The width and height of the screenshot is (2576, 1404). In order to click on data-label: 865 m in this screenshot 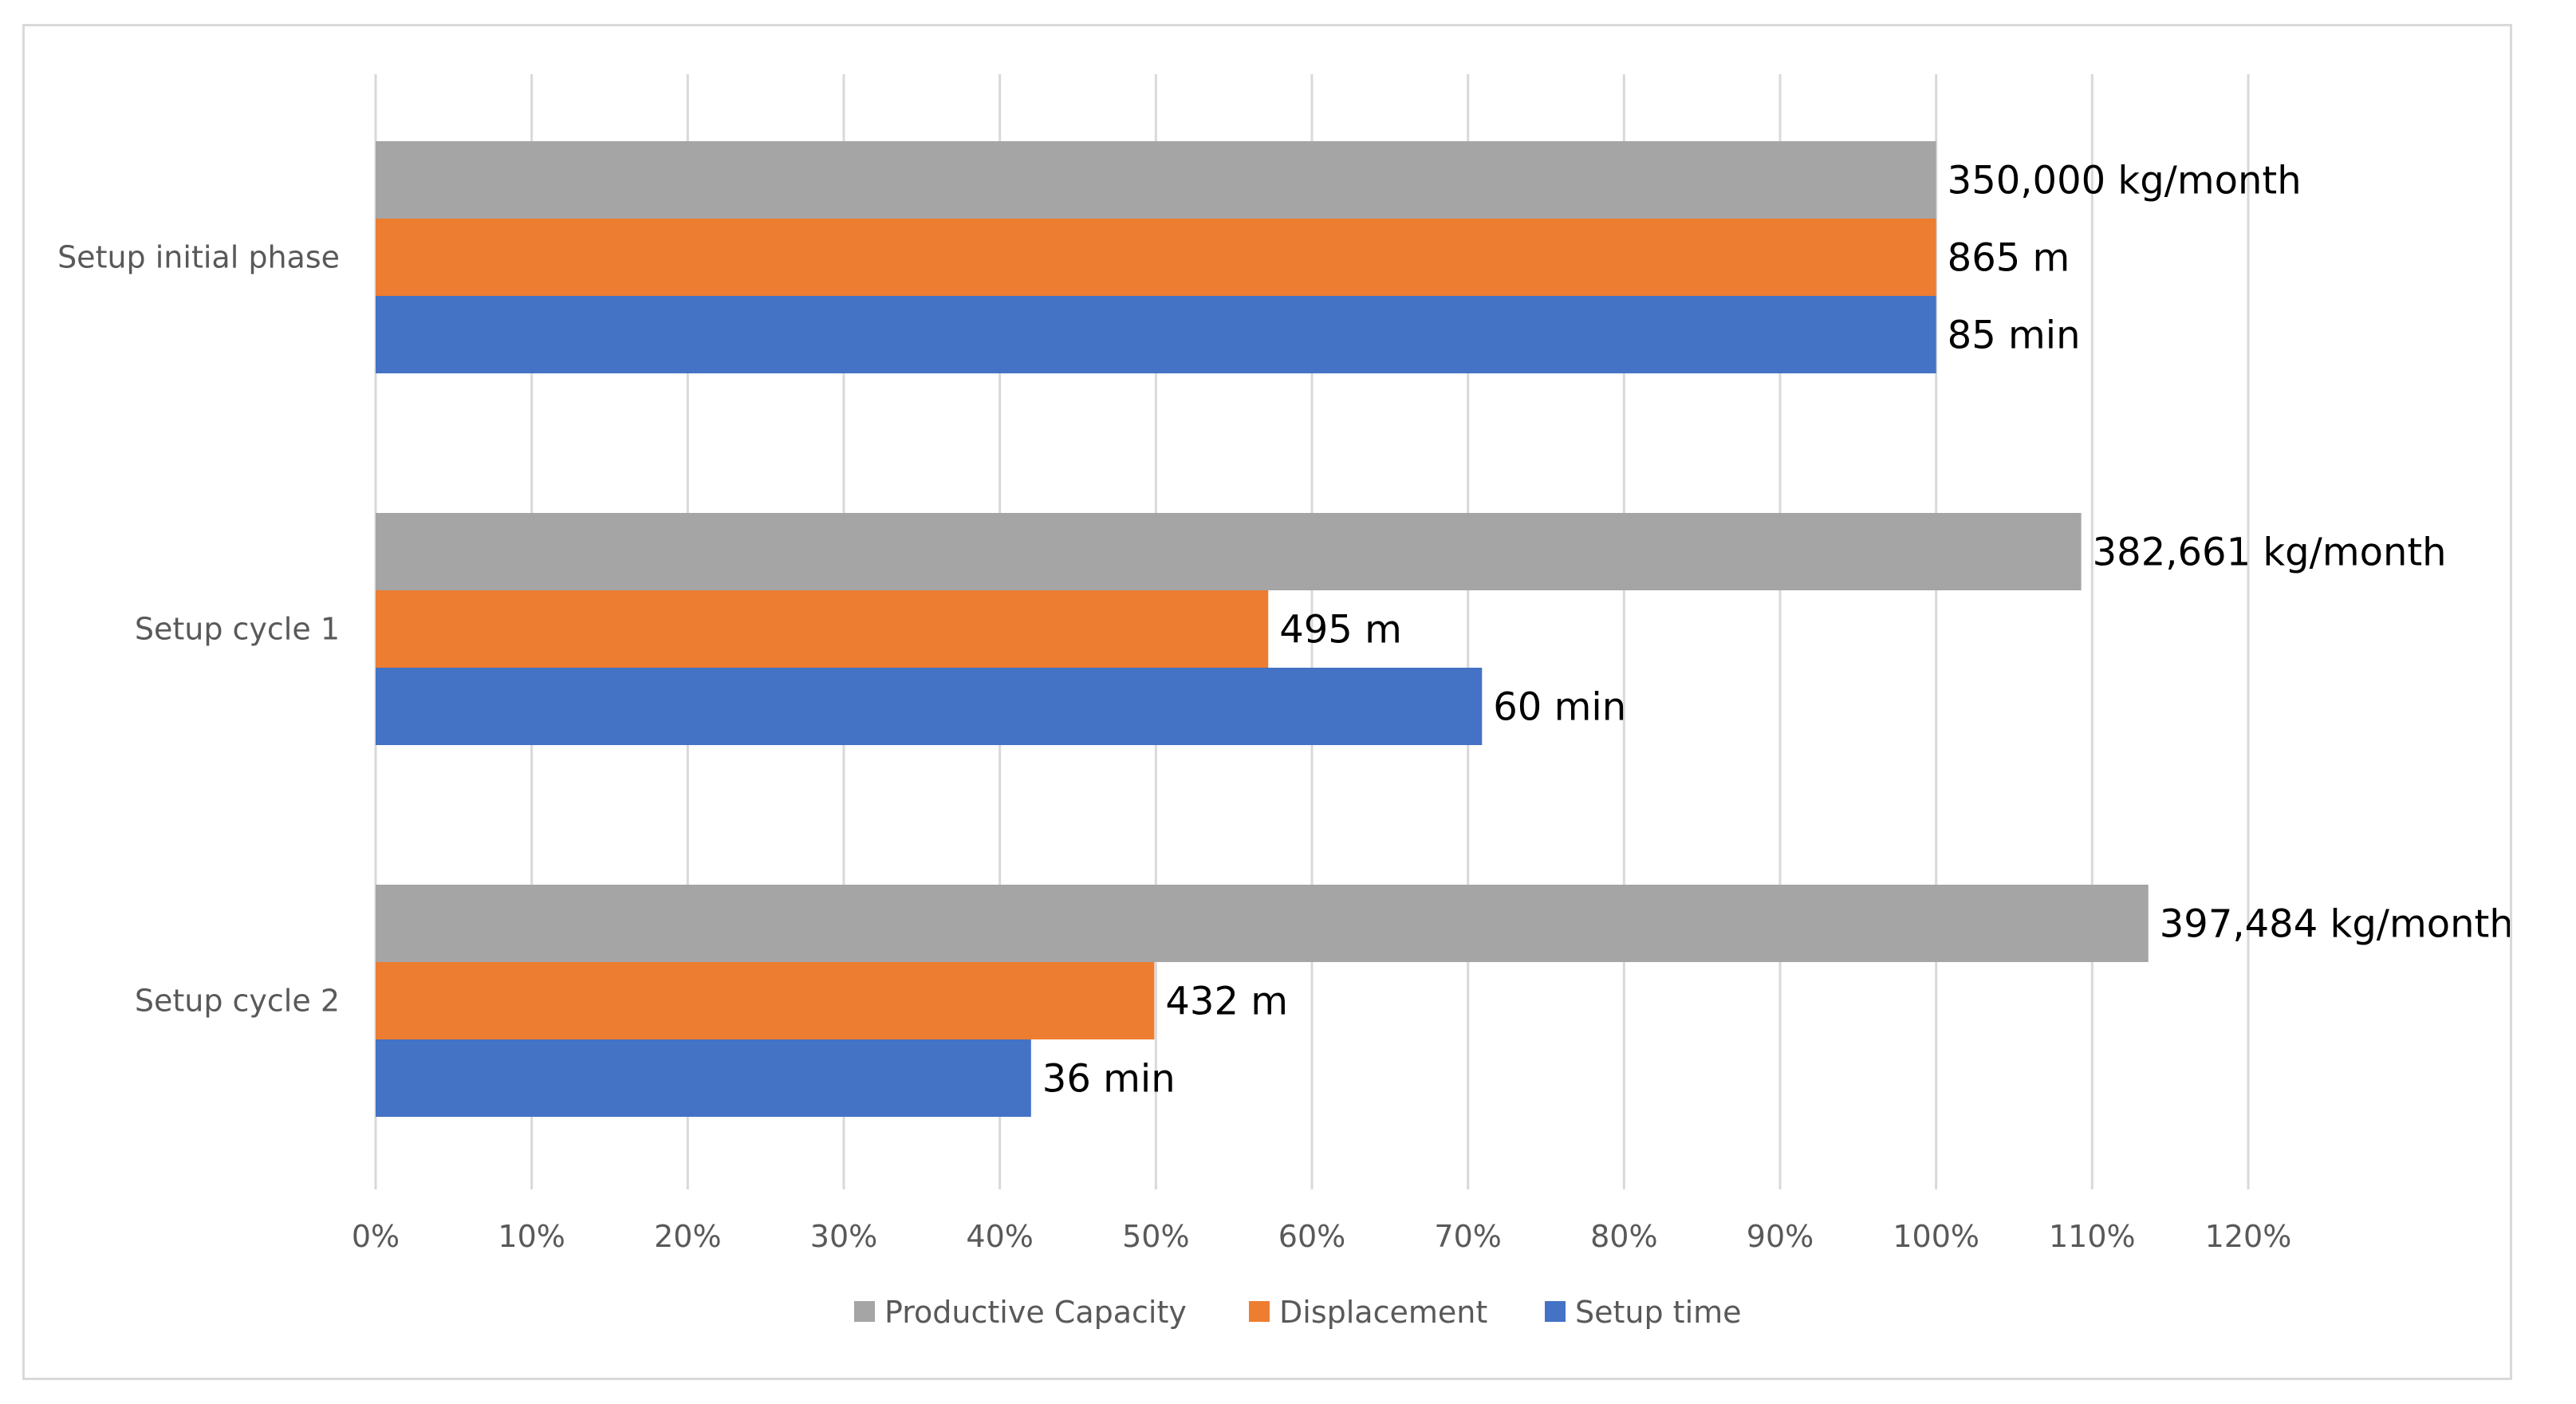, I will do `click(2009, 258)`.